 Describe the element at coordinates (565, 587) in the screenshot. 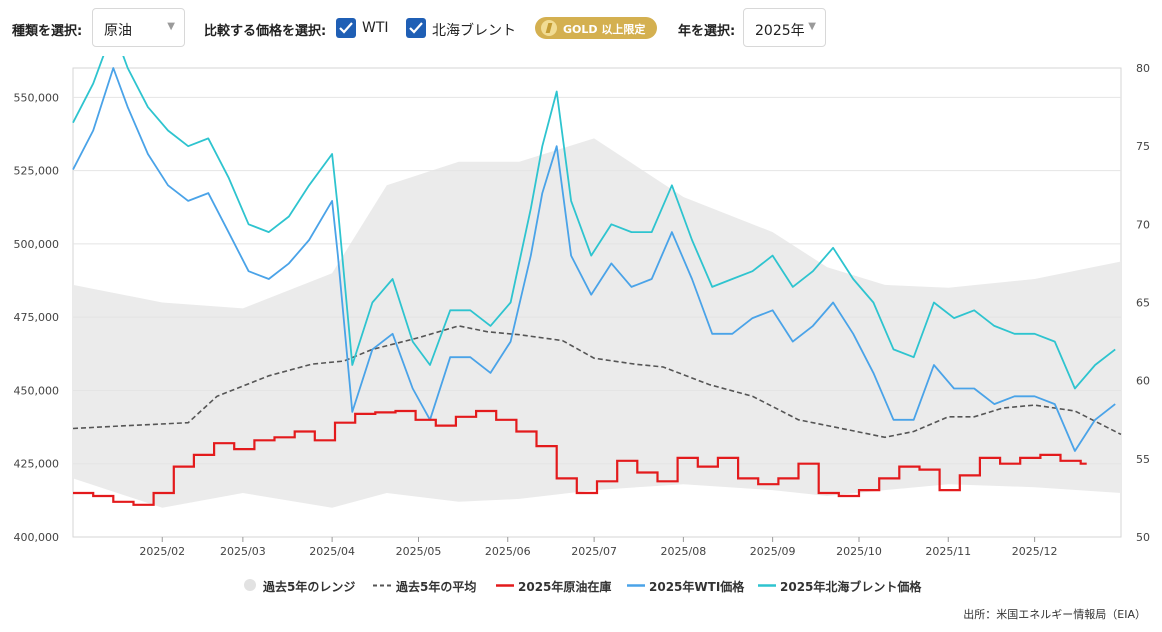

I see `legend-inventory: 2025年原油在庫` at that location.